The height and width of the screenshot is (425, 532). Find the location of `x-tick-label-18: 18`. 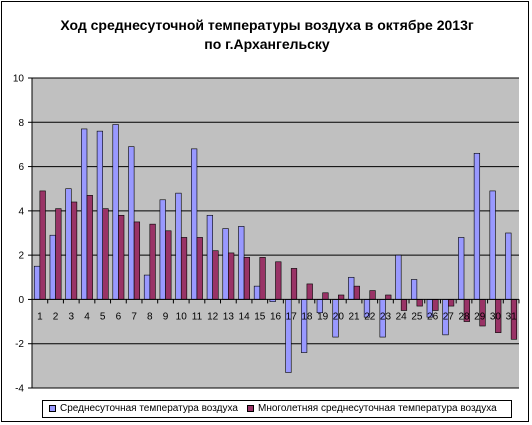

x-tick-label-18: 18 is located at coordinates (307, 316).